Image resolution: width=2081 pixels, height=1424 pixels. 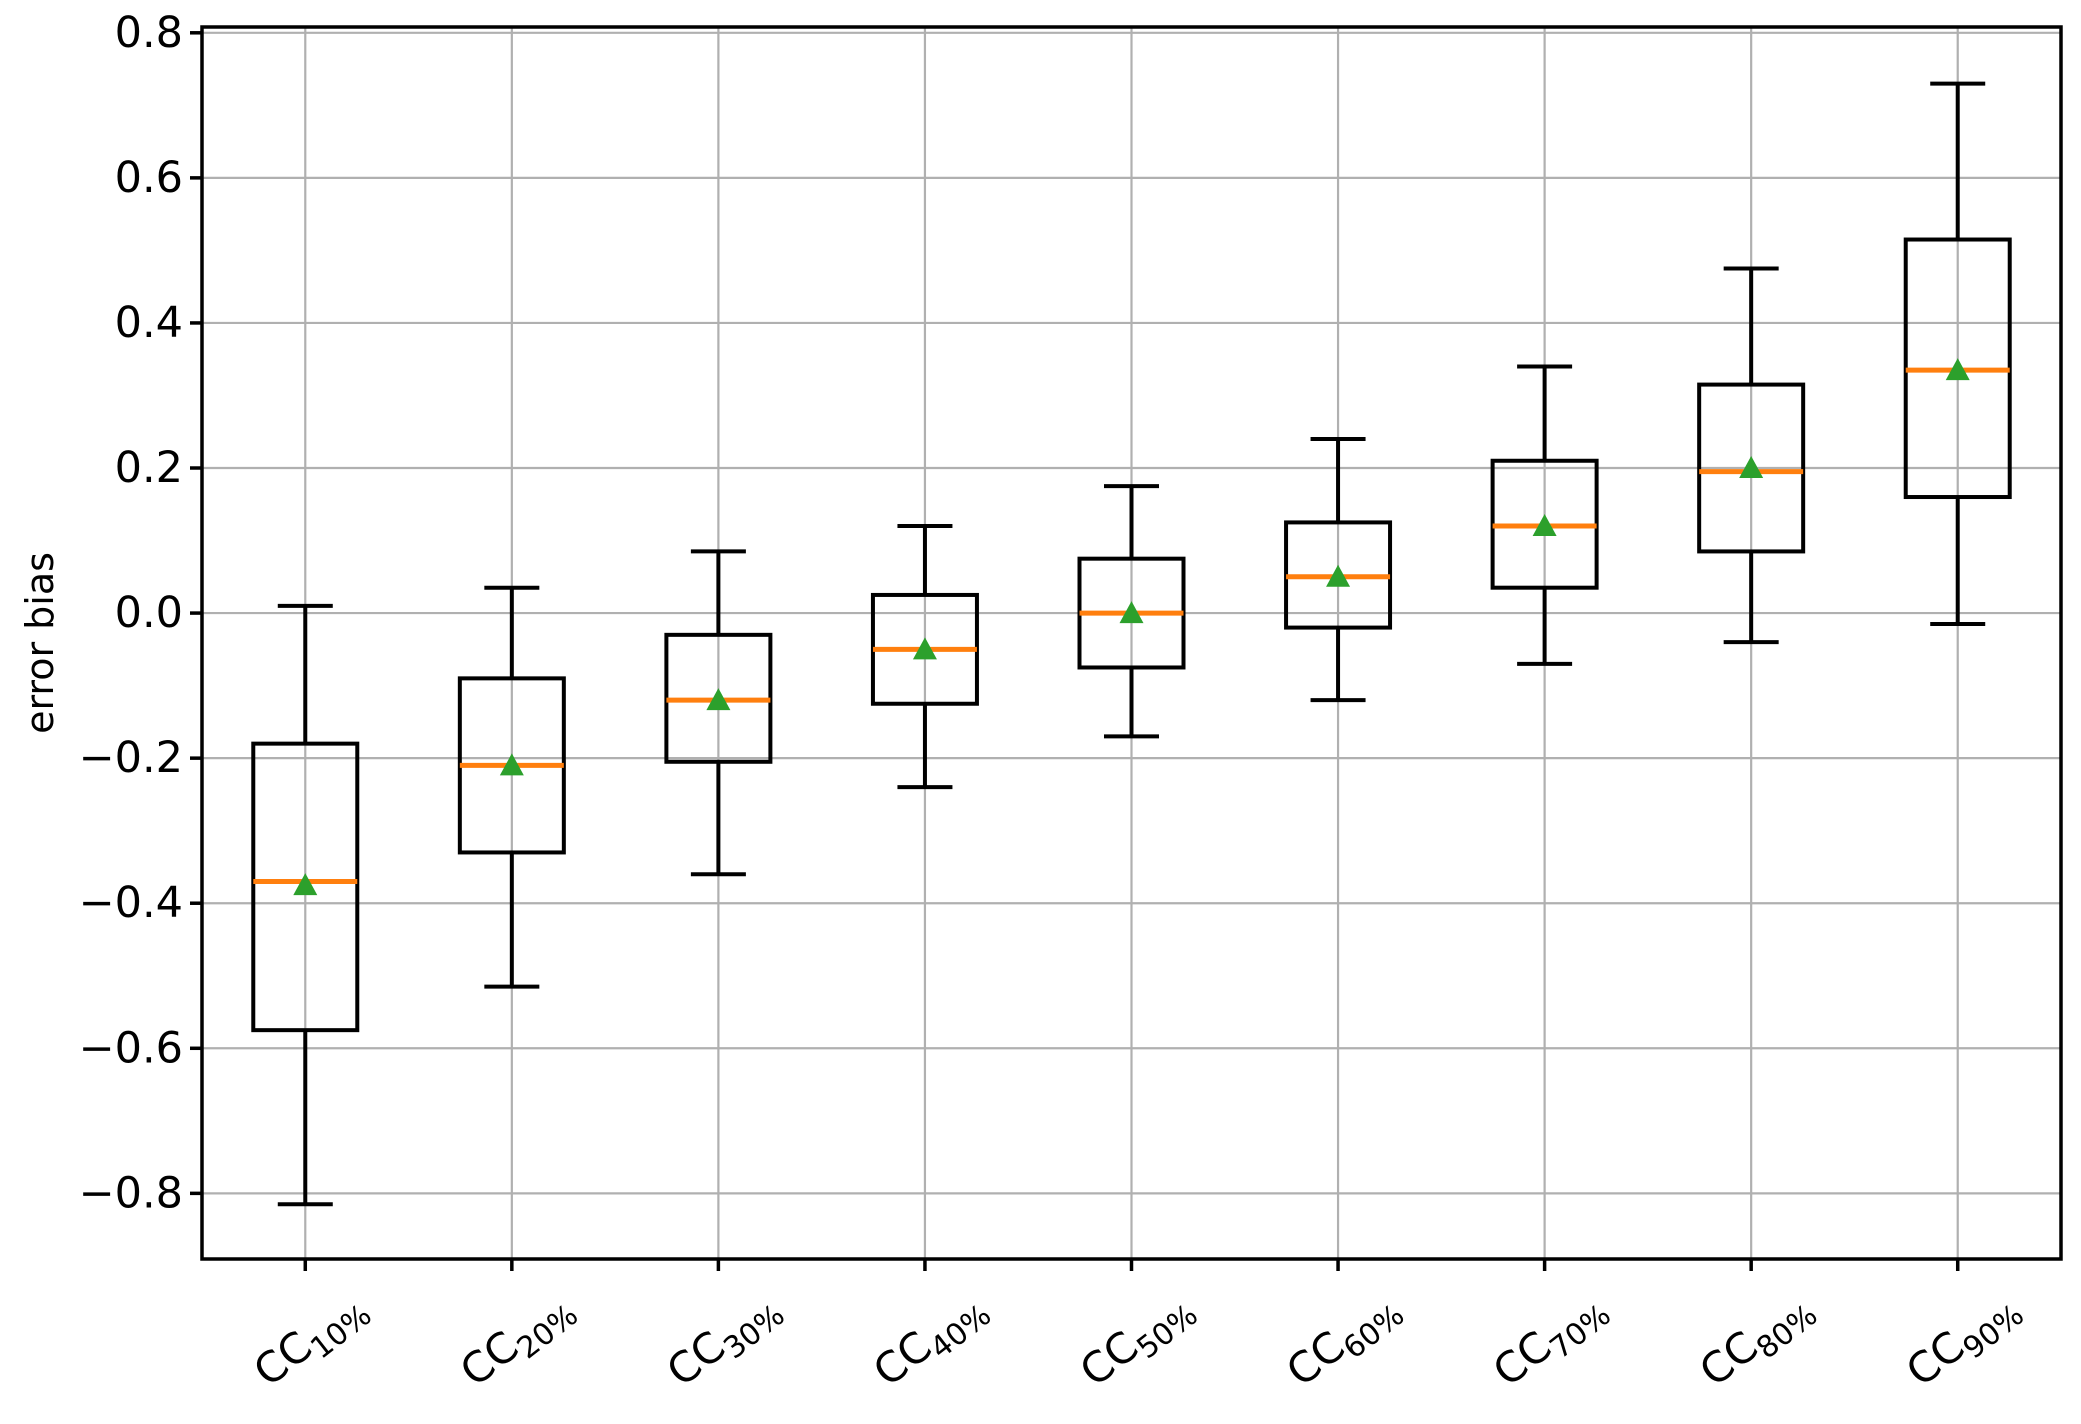 What do you see at coordinates (511, 787) in the screenshot?
I see `box-cc20%` at bounding box center [511, 787].